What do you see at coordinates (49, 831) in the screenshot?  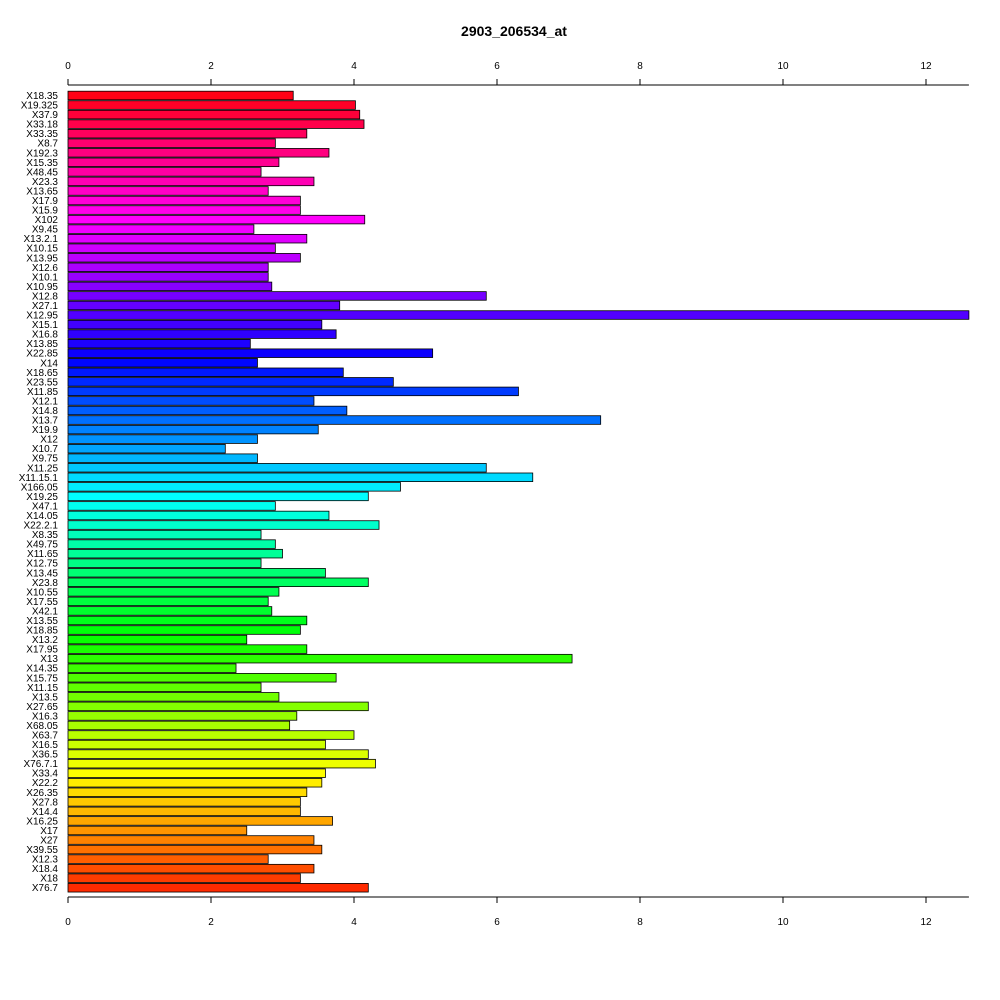 I see `category-label: X17` at bounding box center [49, 831].